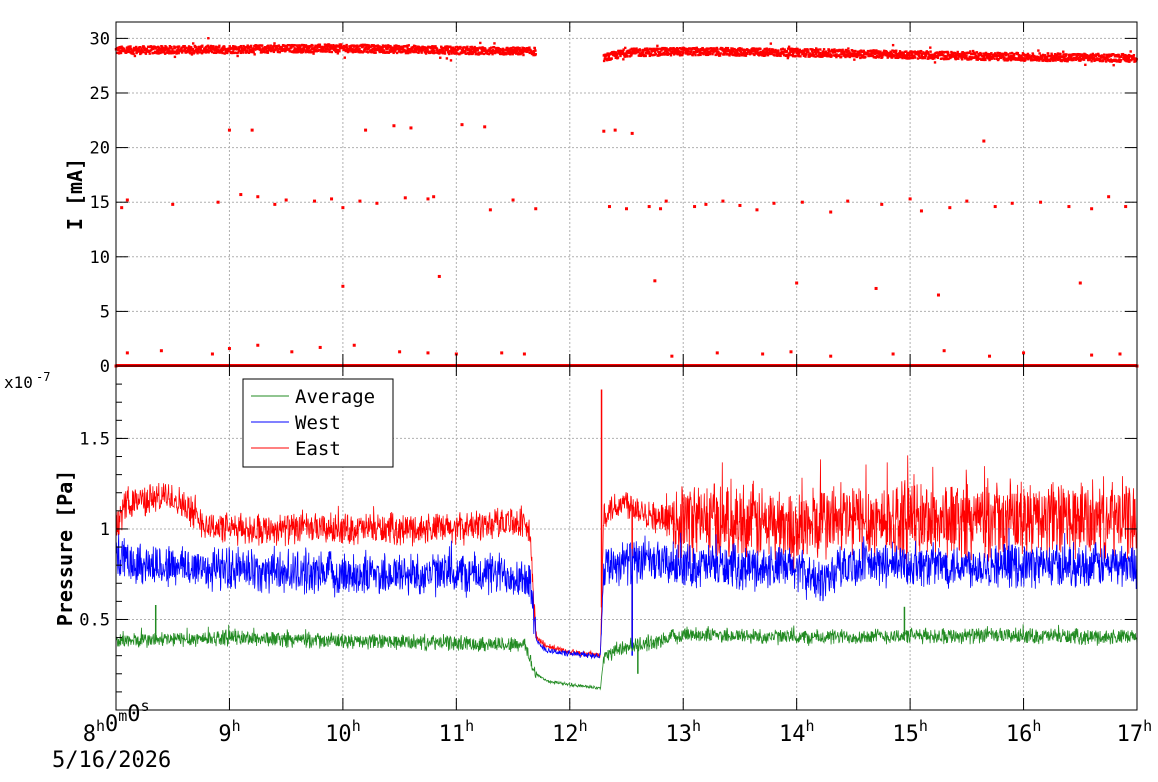  What do you see at coordinates (18, 382) in the screenshot?
I see `pressure-scale-label: x10` at bounding box center [18, 382].